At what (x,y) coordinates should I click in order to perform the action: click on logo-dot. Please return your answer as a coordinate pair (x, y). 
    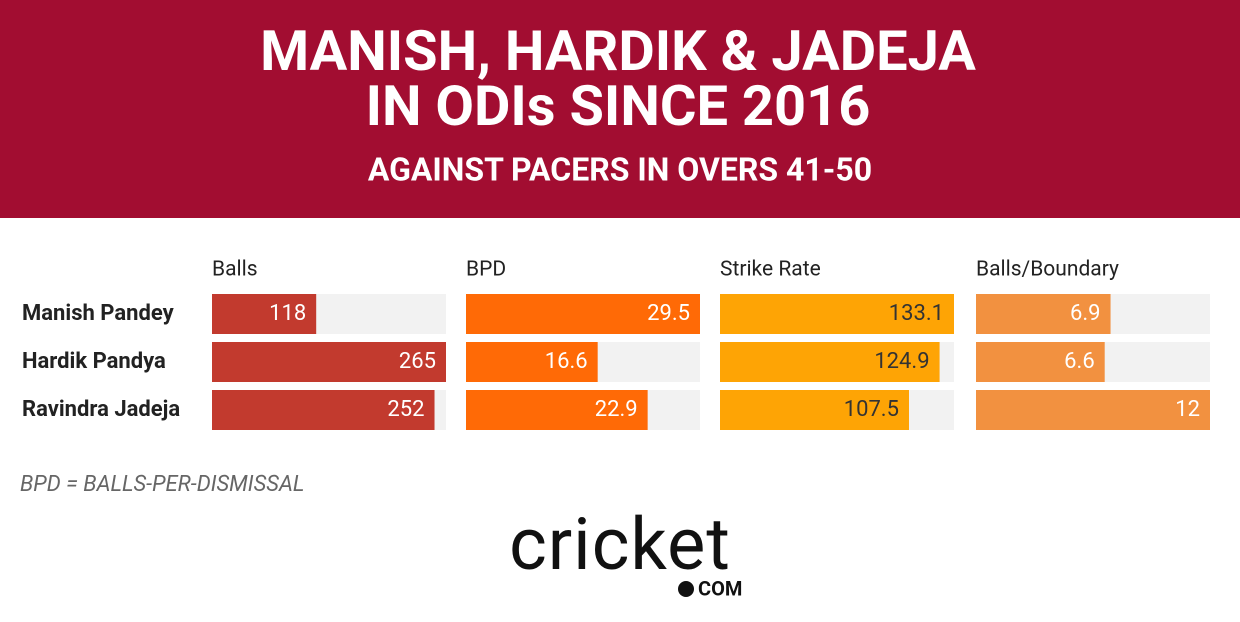
    Looking at the image, I should click on (686, 589).